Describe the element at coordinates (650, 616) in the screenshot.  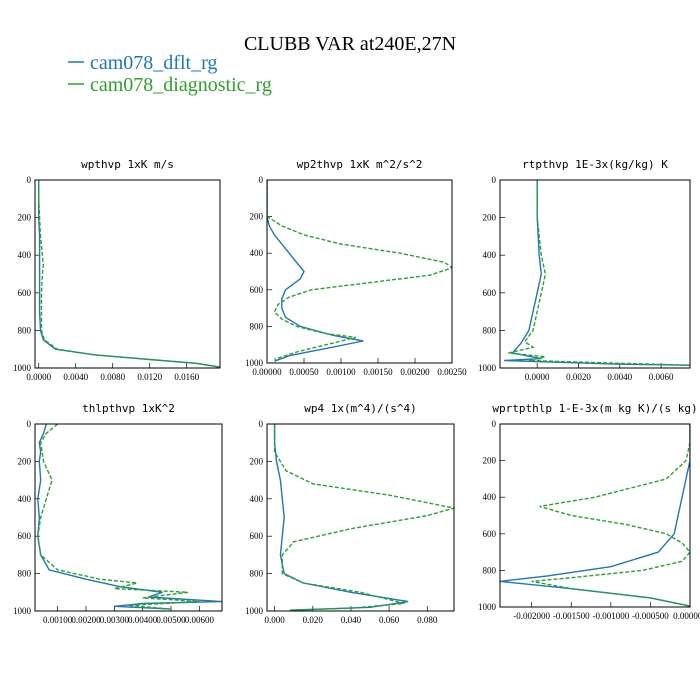
I see `x-tick-label: -0.000500` at that location.